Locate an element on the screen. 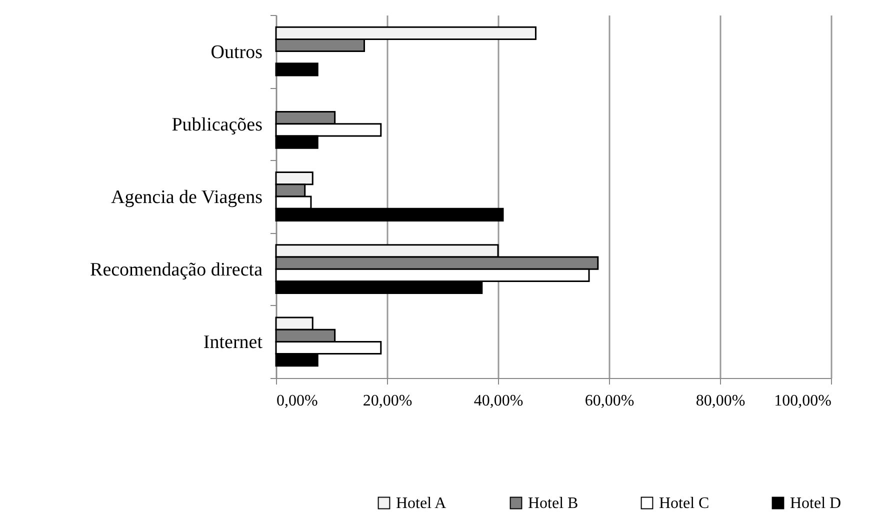 The height and width of the screenshot is (519, 872). y-tick-label: Internet is located at coordinates (233, 343).